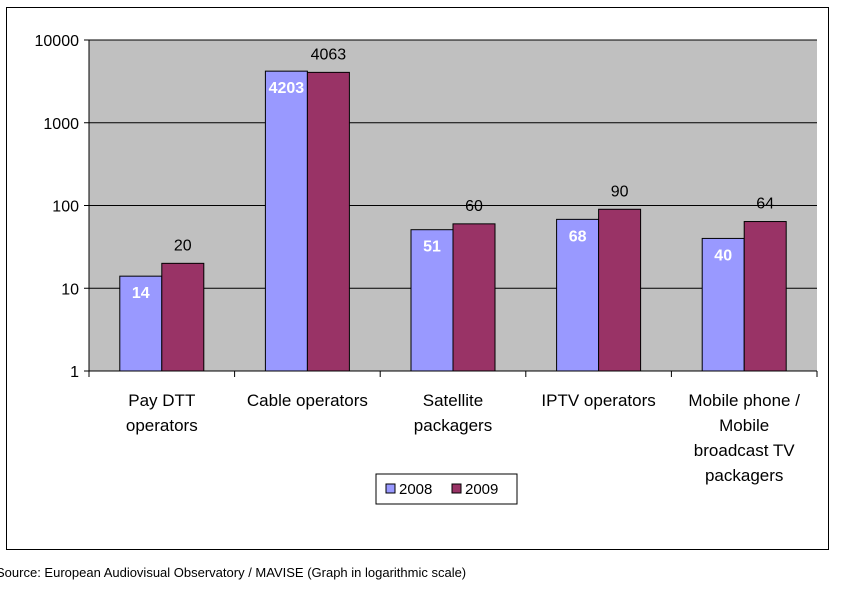 This screenshot has height=591, width=841. I want to click on x-category-label: operators, so click(162, 425).